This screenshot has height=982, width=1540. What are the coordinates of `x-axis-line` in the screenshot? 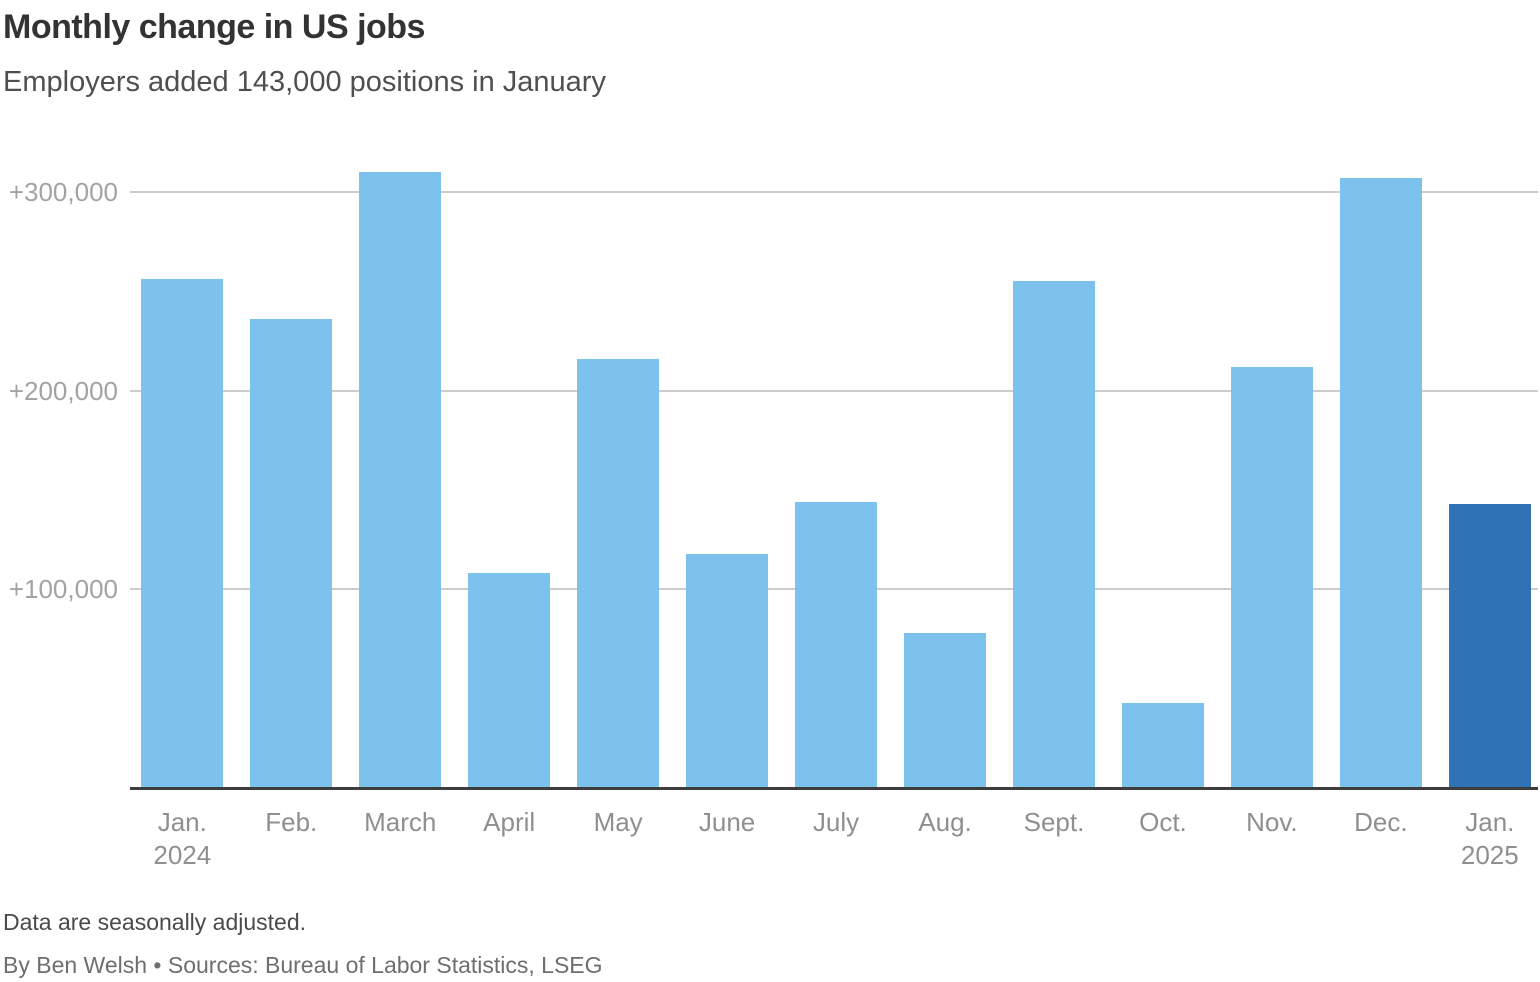 It's located at (834, 788).